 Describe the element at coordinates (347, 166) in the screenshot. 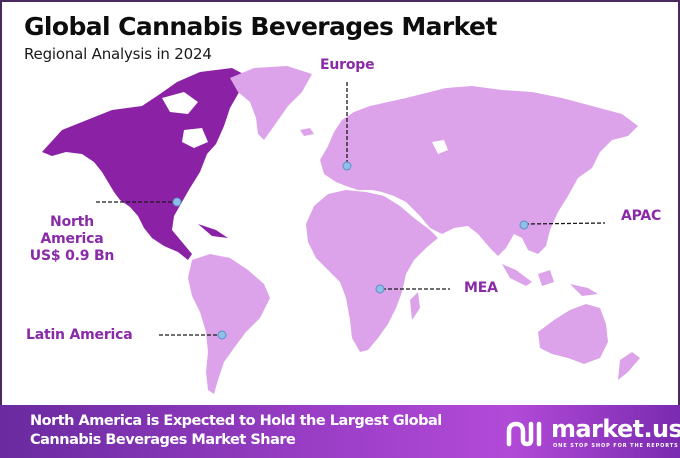

I see `marker-europe` at that location.